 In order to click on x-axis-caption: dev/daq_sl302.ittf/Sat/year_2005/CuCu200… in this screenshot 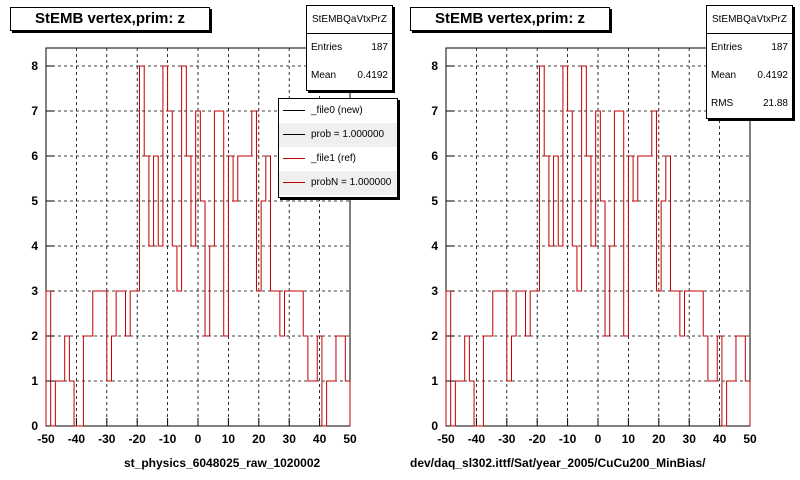, I will do `click(558, 463)`.